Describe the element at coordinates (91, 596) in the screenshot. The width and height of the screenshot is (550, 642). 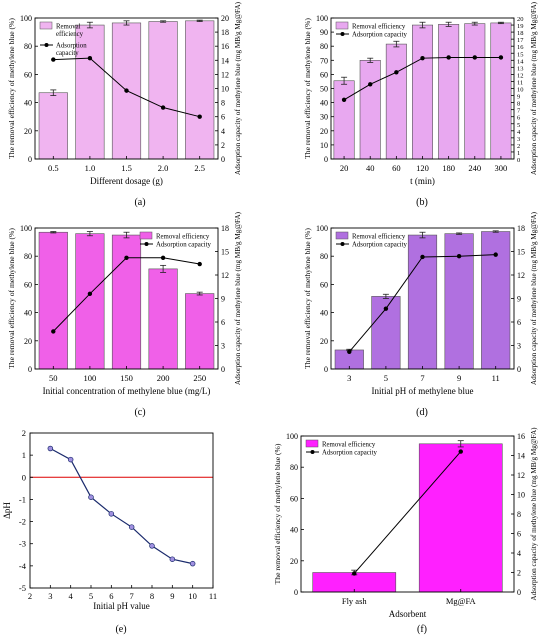
I see `x-tick-label: 5` at that location.